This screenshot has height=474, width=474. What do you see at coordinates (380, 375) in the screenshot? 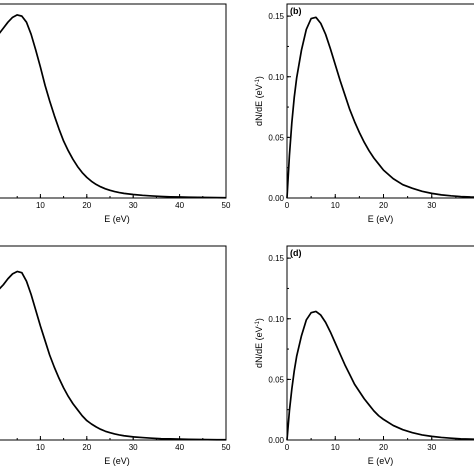
I see `series-line` at bounding box center [380, 375].